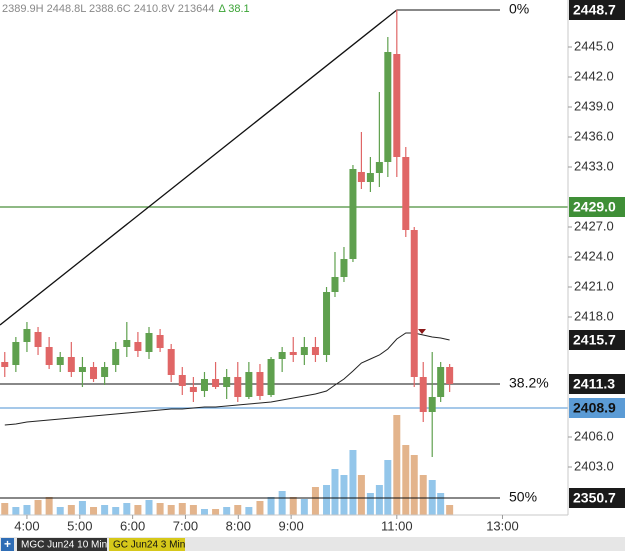 The width and height of the screenshot is (625, 551). Describe the element at coordinates (594, 465) in the screenshot. I see `y-tick-label: 2403.0` at that location.